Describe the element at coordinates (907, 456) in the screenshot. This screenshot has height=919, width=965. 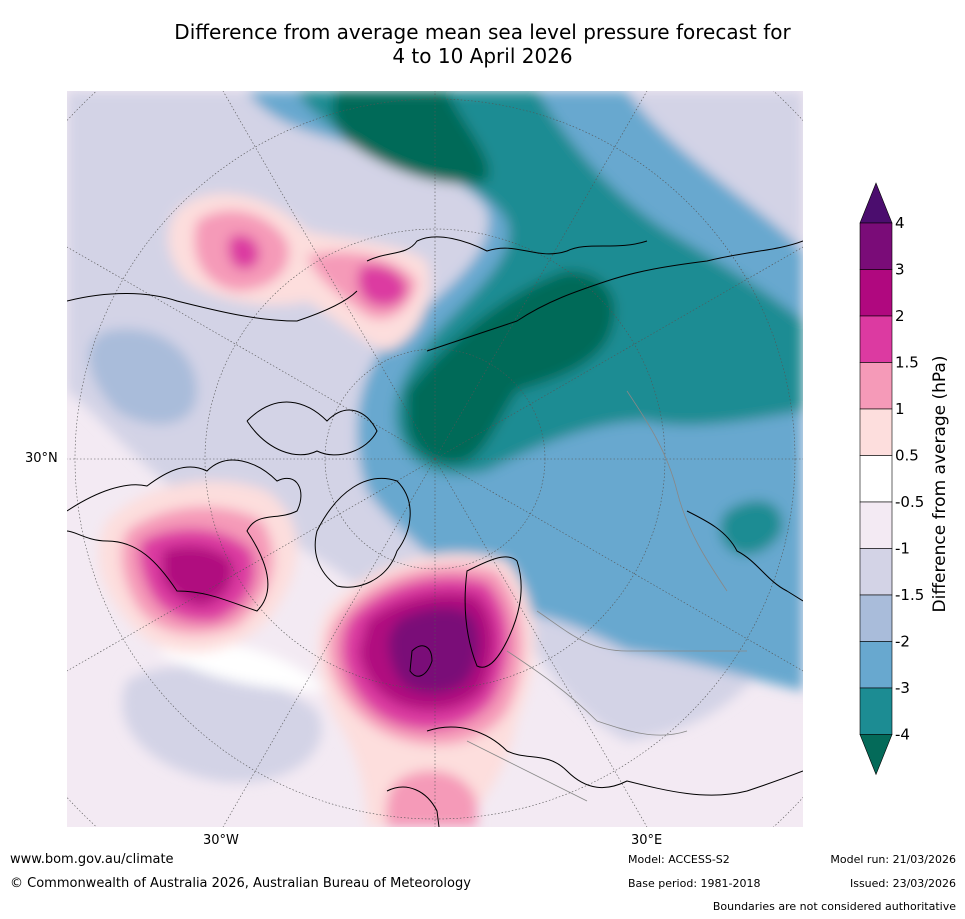
I see `colorbar-tick-label: 0.5` at that location.